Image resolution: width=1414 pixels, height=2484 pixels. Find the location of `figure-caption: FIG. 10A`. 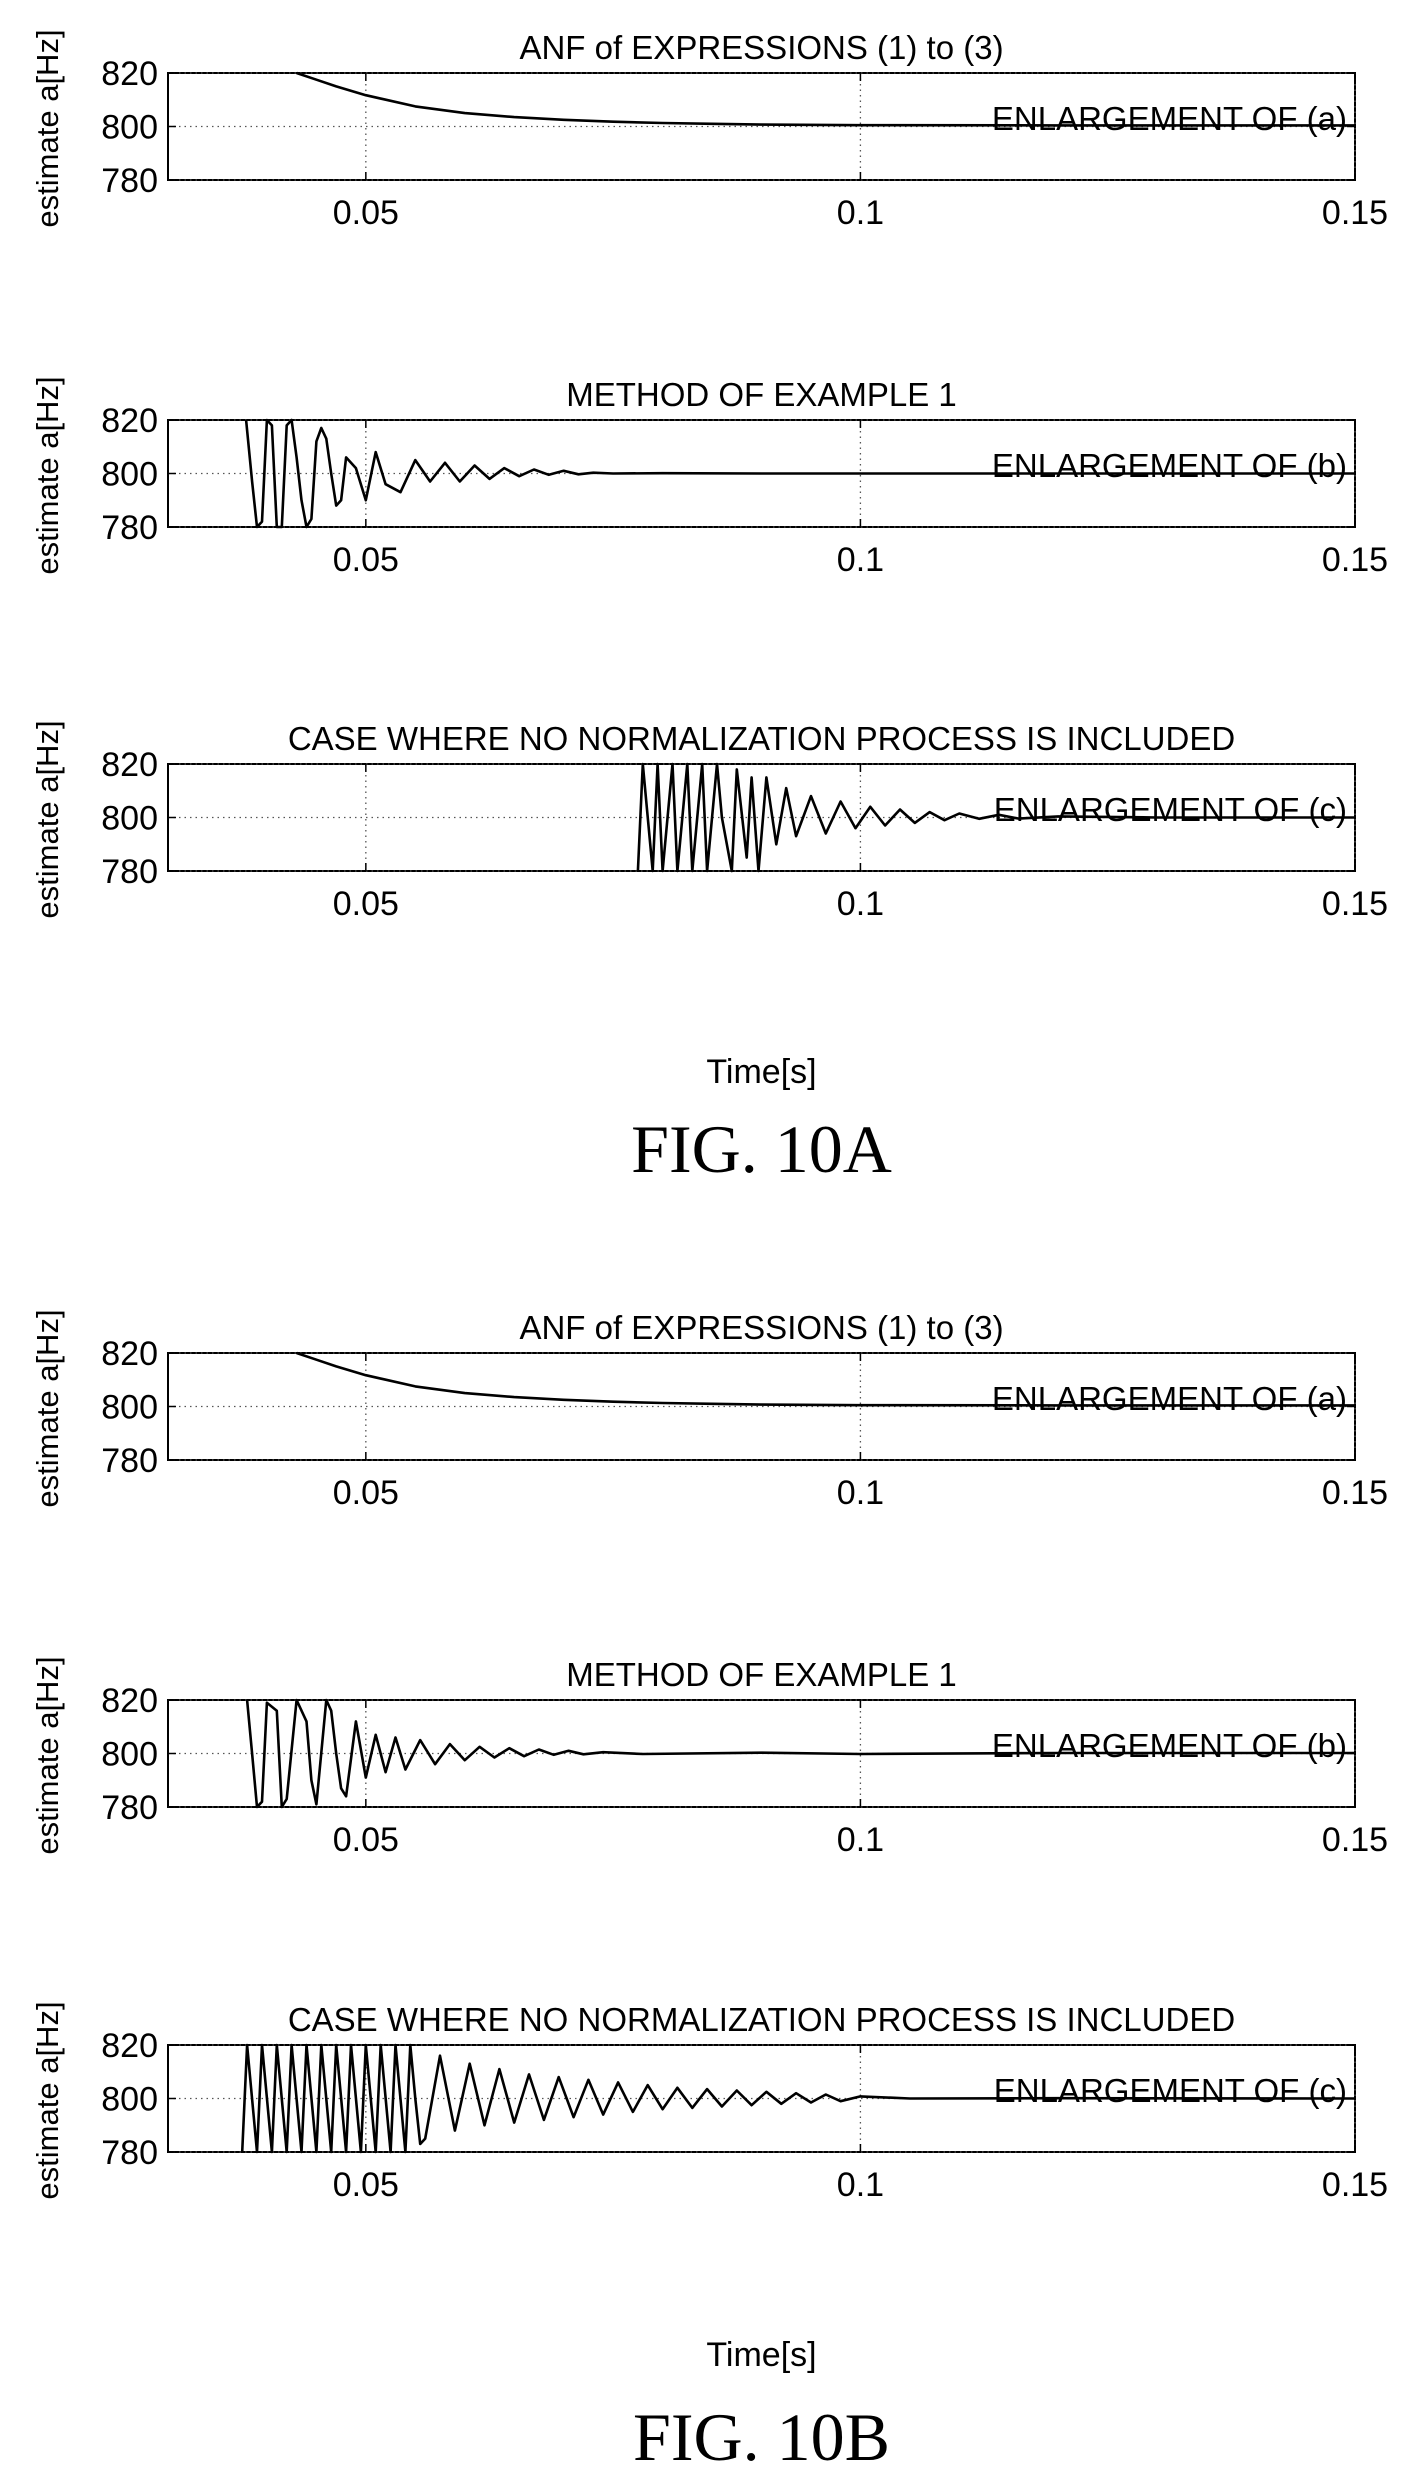

figure-caption: FIG. 10A is located at coordinates (761, 1149).